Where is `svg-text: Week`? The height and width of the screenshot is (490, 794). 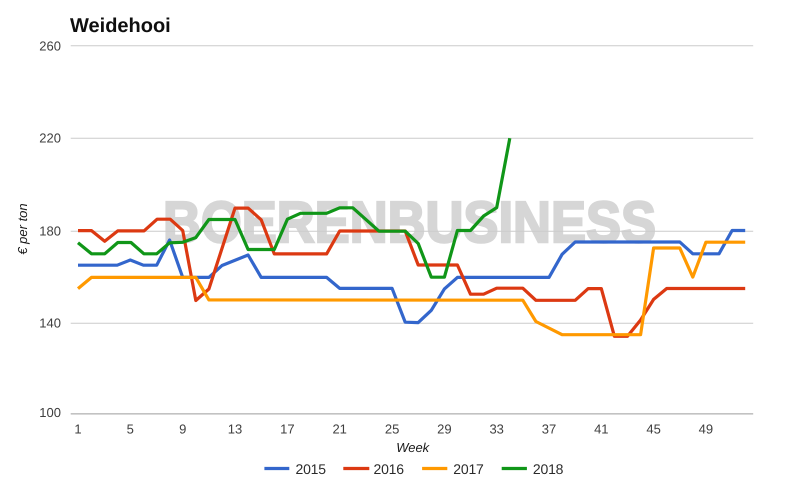 svg-text: Week is located at coordinates (413, 447).